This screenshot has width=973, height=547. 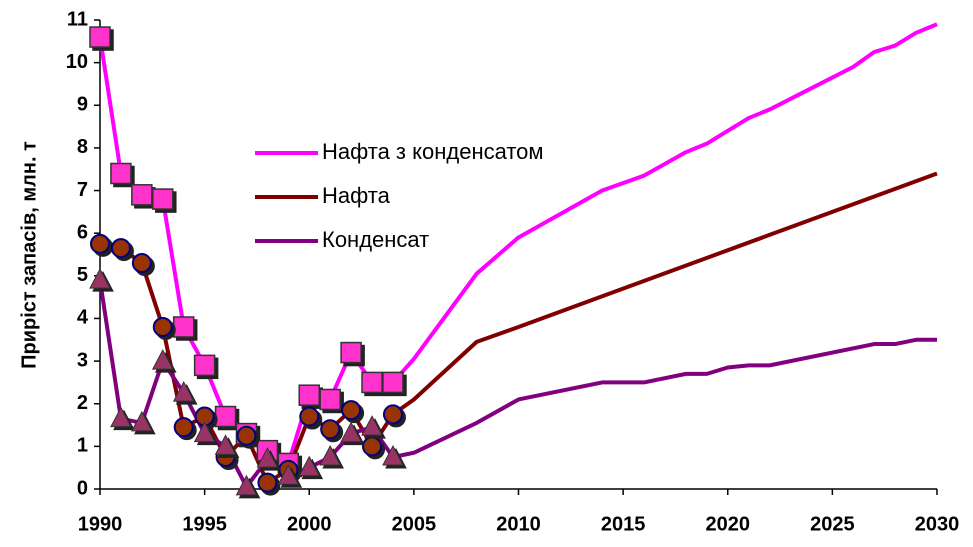 I want to click on x-tick-label: 2010, so click(x=518, y=524).